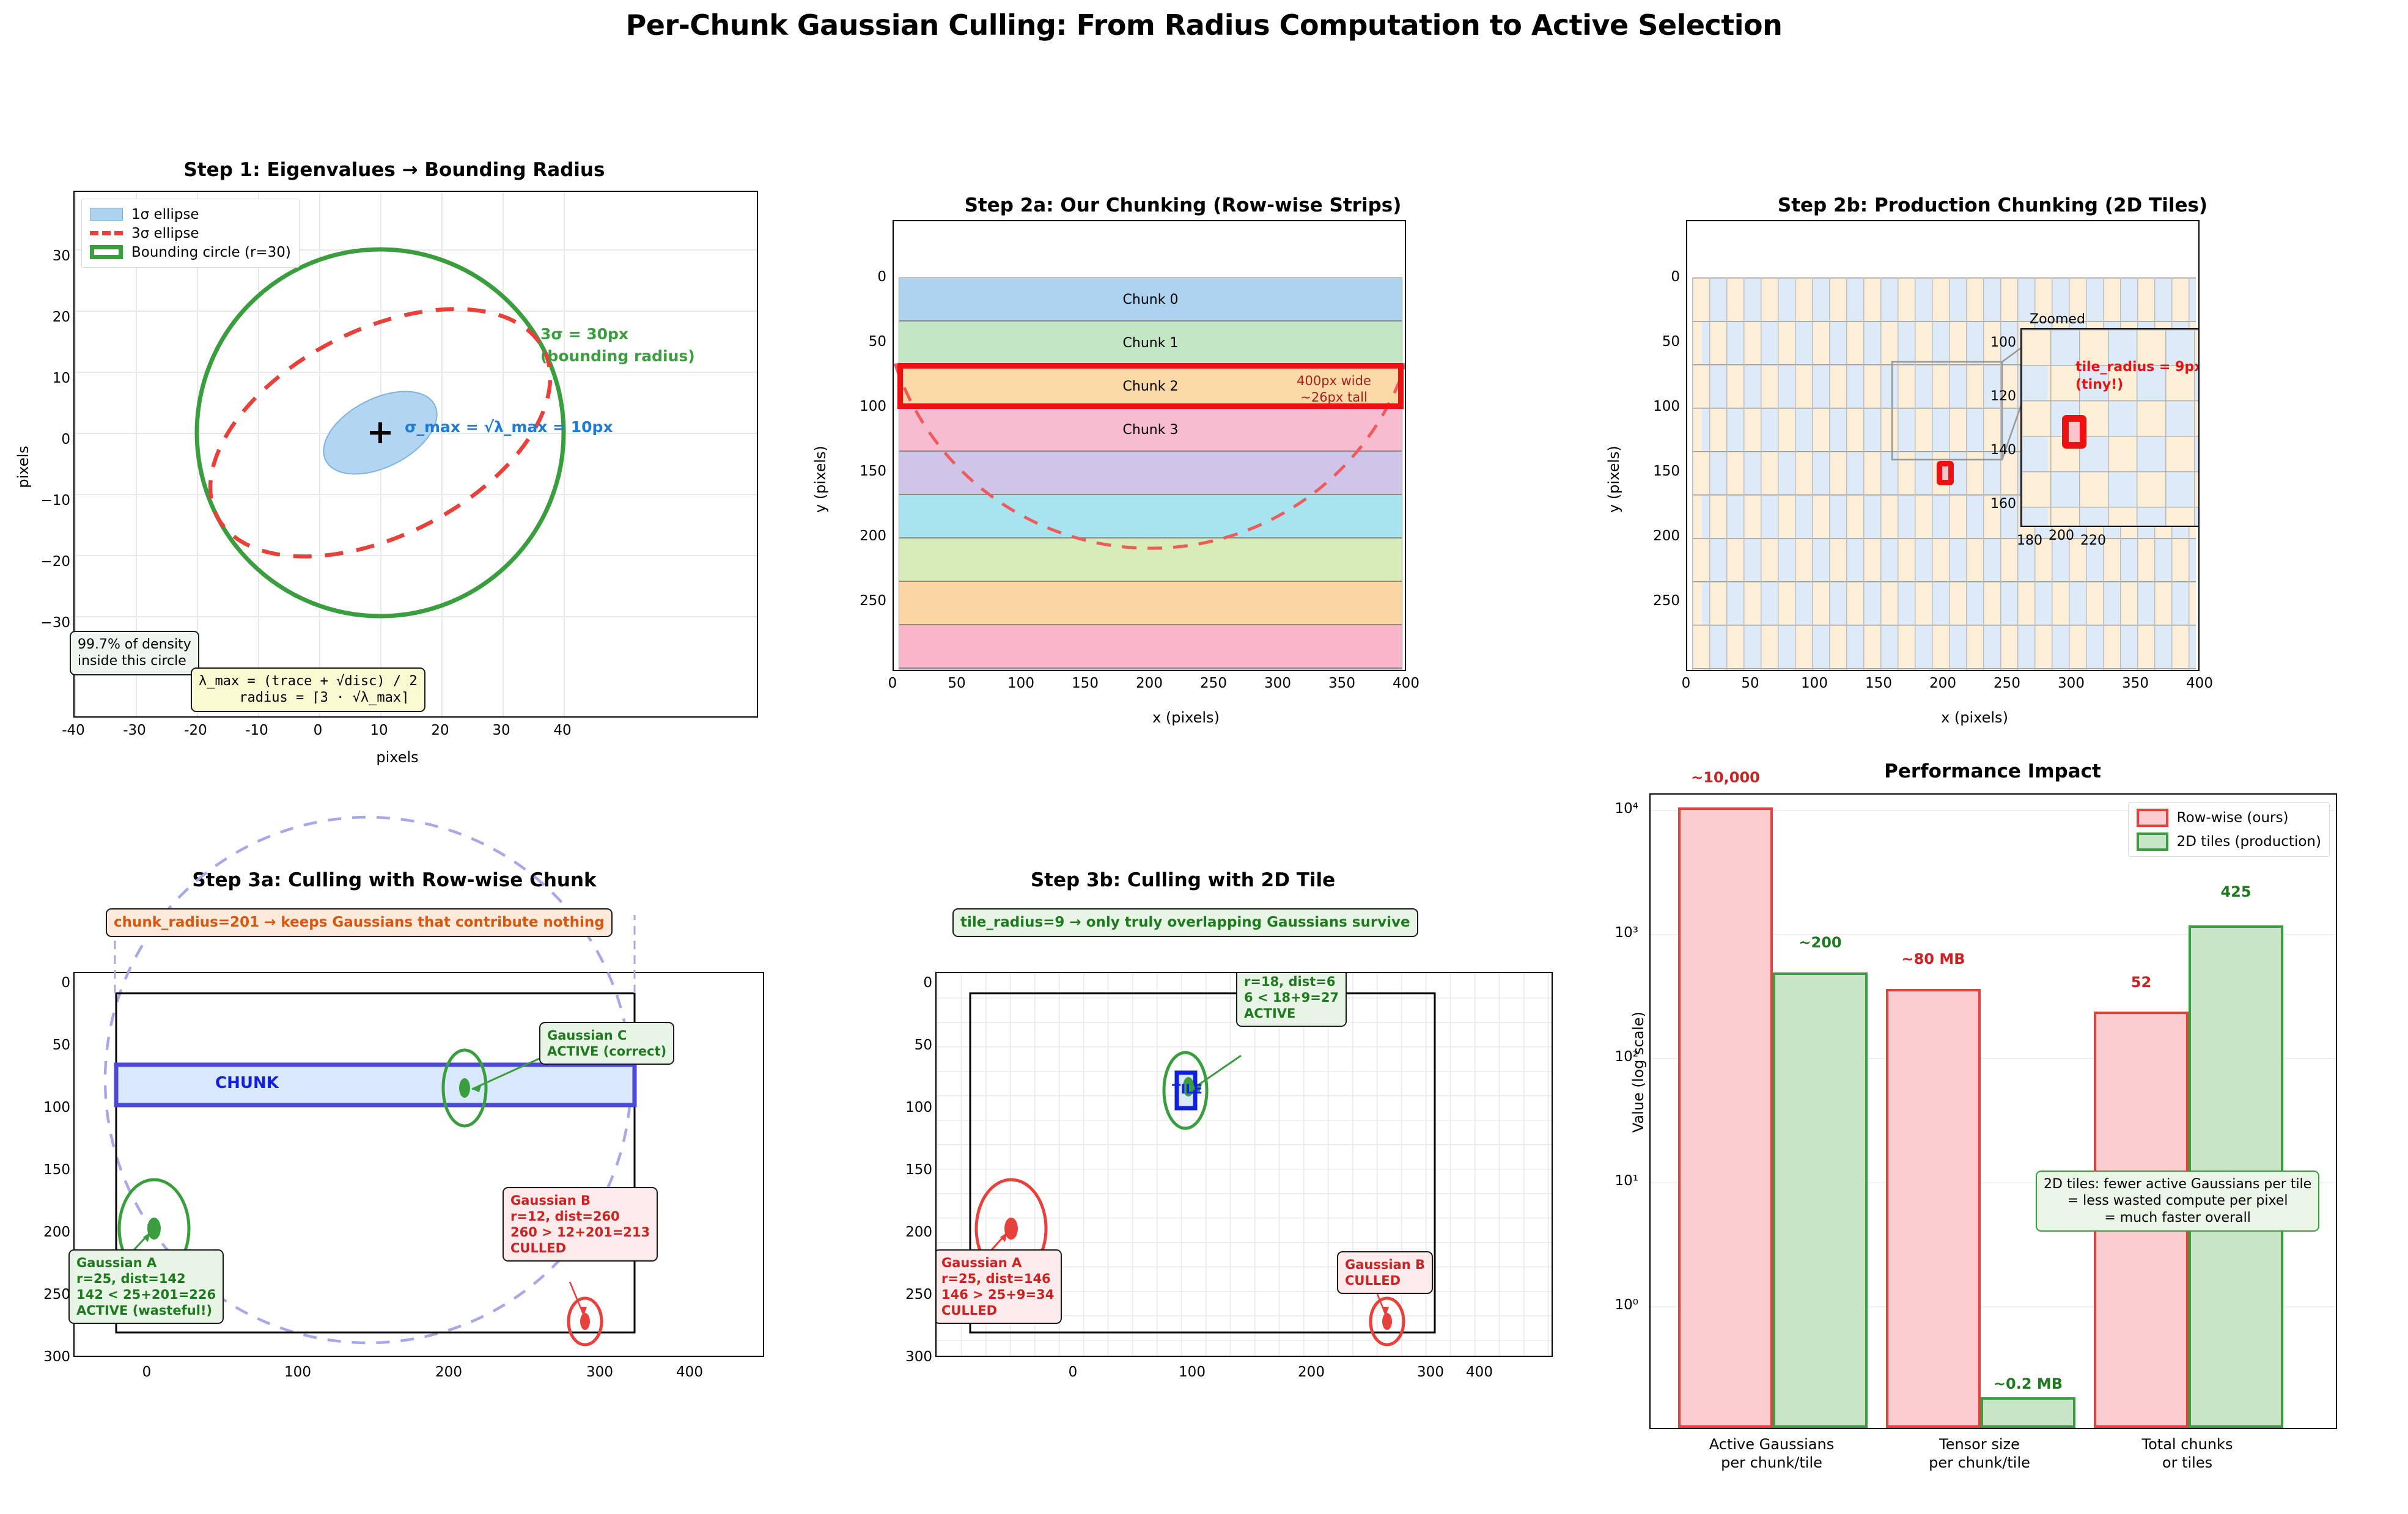 This screenshot has width=2408, height=1514. I want to click on tile-band-label: TILE, so click(1187, 1089).